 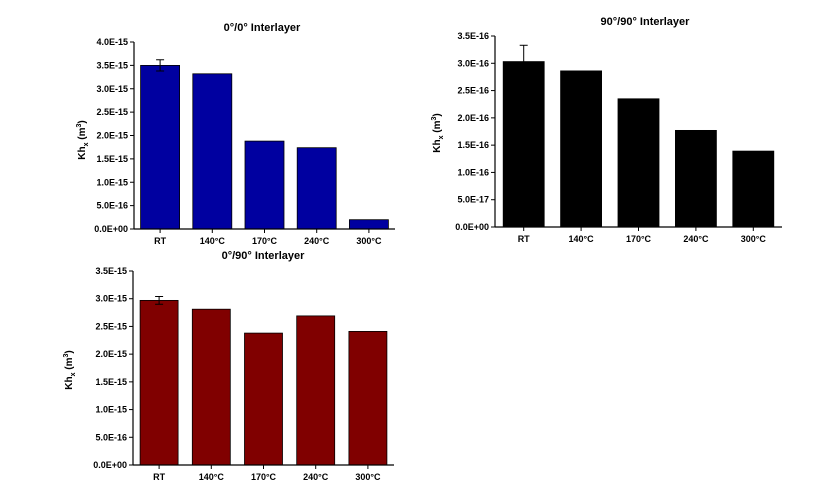 What do you see at coordinates (473, 36) in the screenshot?
I see `y-tick-label: 3.5E-16` at bounding box center [473, 36].